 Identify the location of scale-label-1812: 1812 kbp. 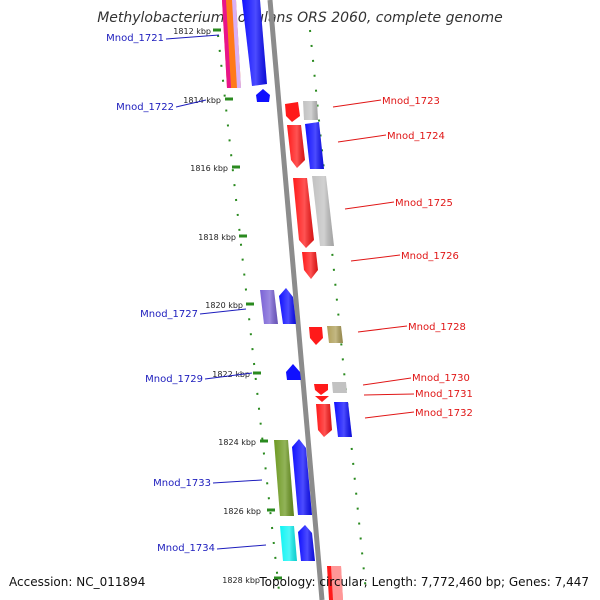
(192, 31).